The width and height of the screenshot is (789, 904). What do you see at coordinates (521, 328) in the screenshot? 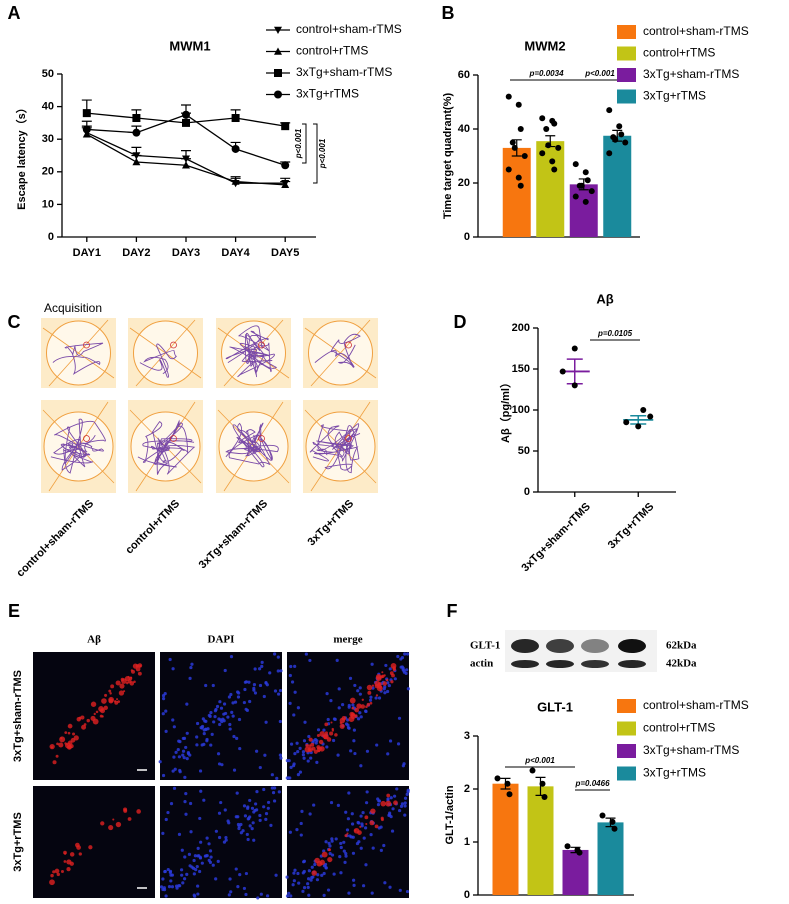
I see `y-tick-label: 200` at bounding box center [521, 328].